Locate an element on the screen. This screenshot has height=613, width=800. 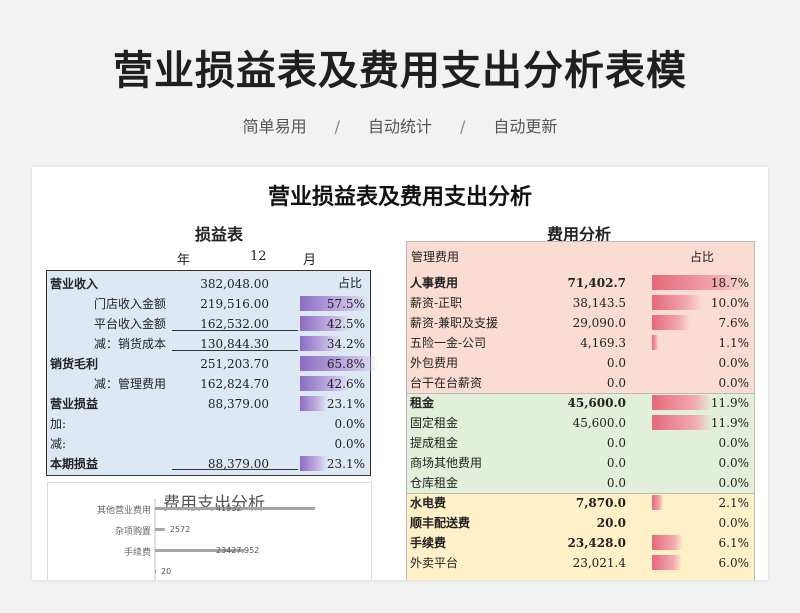
income-row-label: 减：管理费用 is located at coordinates (130, 384).